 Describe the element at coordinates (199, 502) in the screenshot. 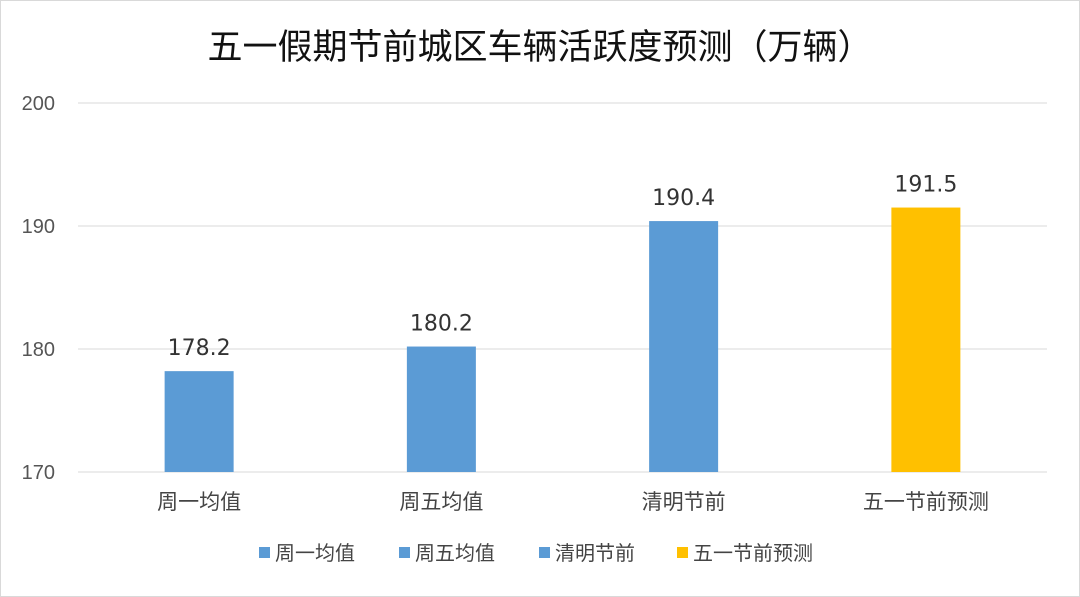

I see `category-label-1: 周一均值` at that location.